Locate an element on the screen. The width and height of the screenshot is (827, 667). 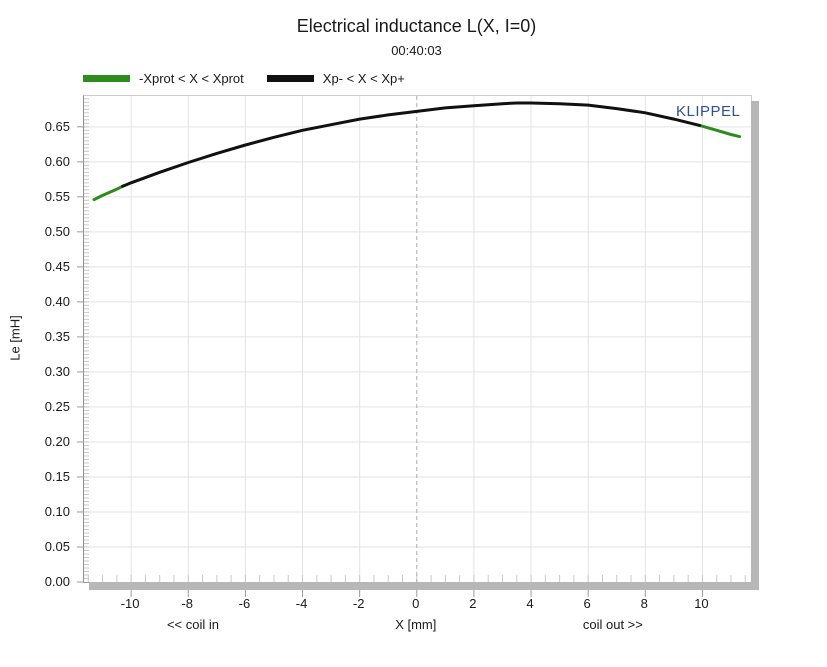
legend-label-xp: Xp- < X < Xp+ is located at coordinates (363, 78).